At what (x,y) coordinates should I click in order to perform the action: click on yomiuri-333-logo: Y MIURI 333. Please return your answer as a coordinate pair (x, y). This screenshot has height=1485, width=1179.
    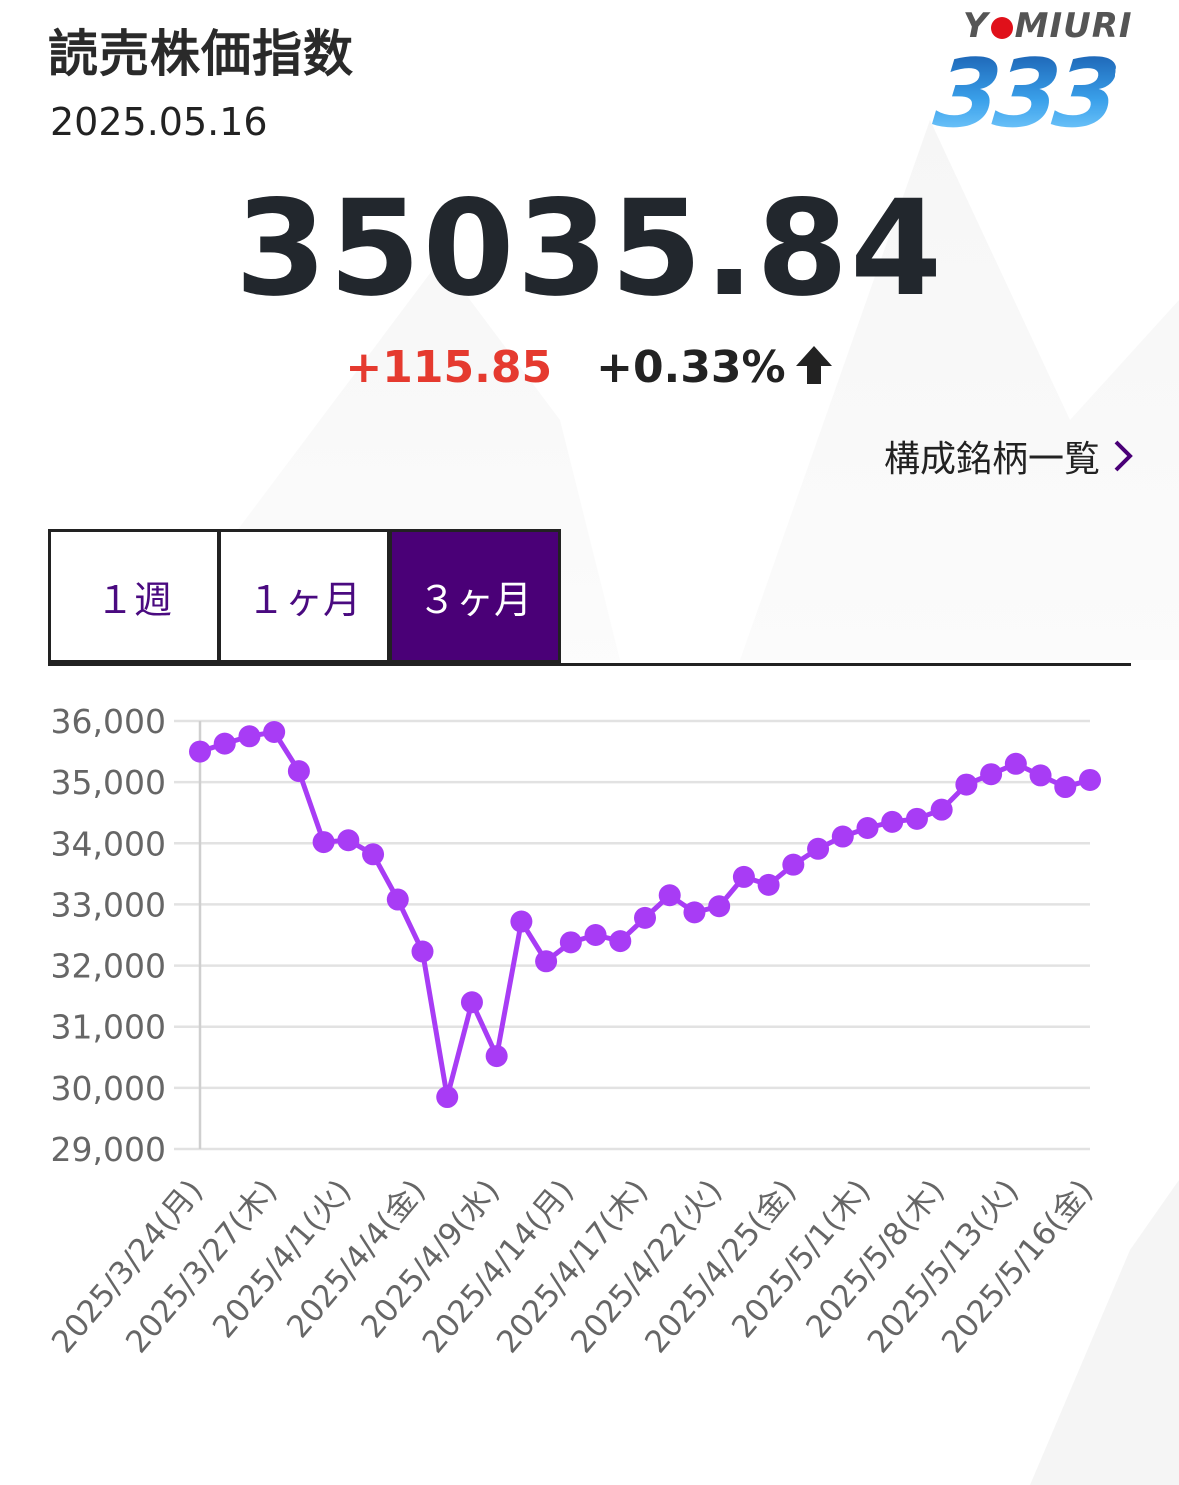
    Looking at the image, I should click on (1034, 77).